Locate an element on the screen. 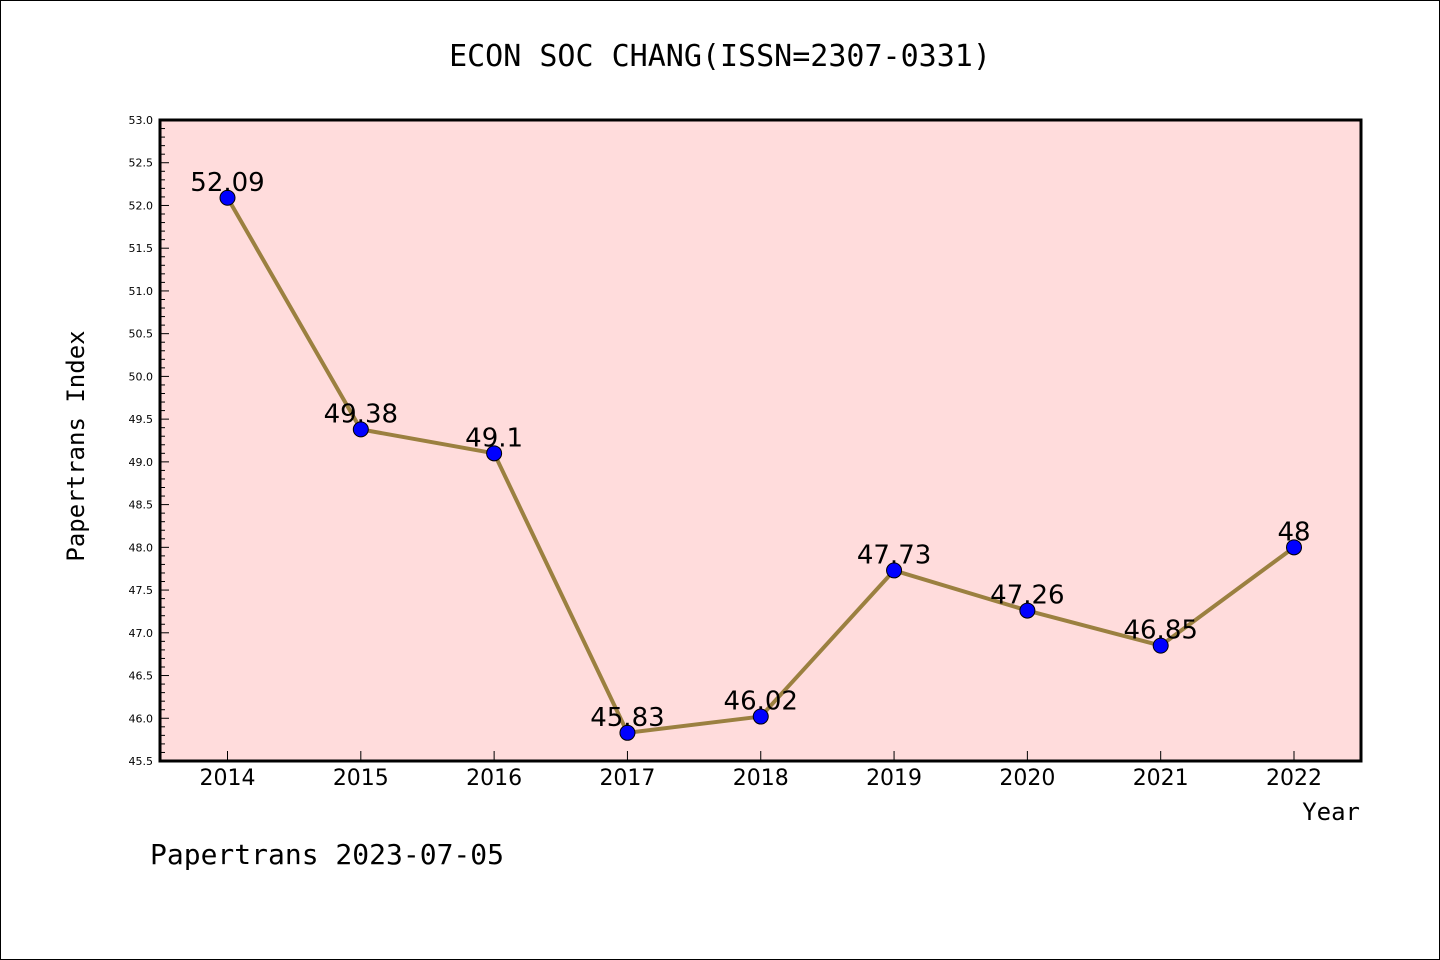  data-label: 46.02 is located at coordinates (761, 702).